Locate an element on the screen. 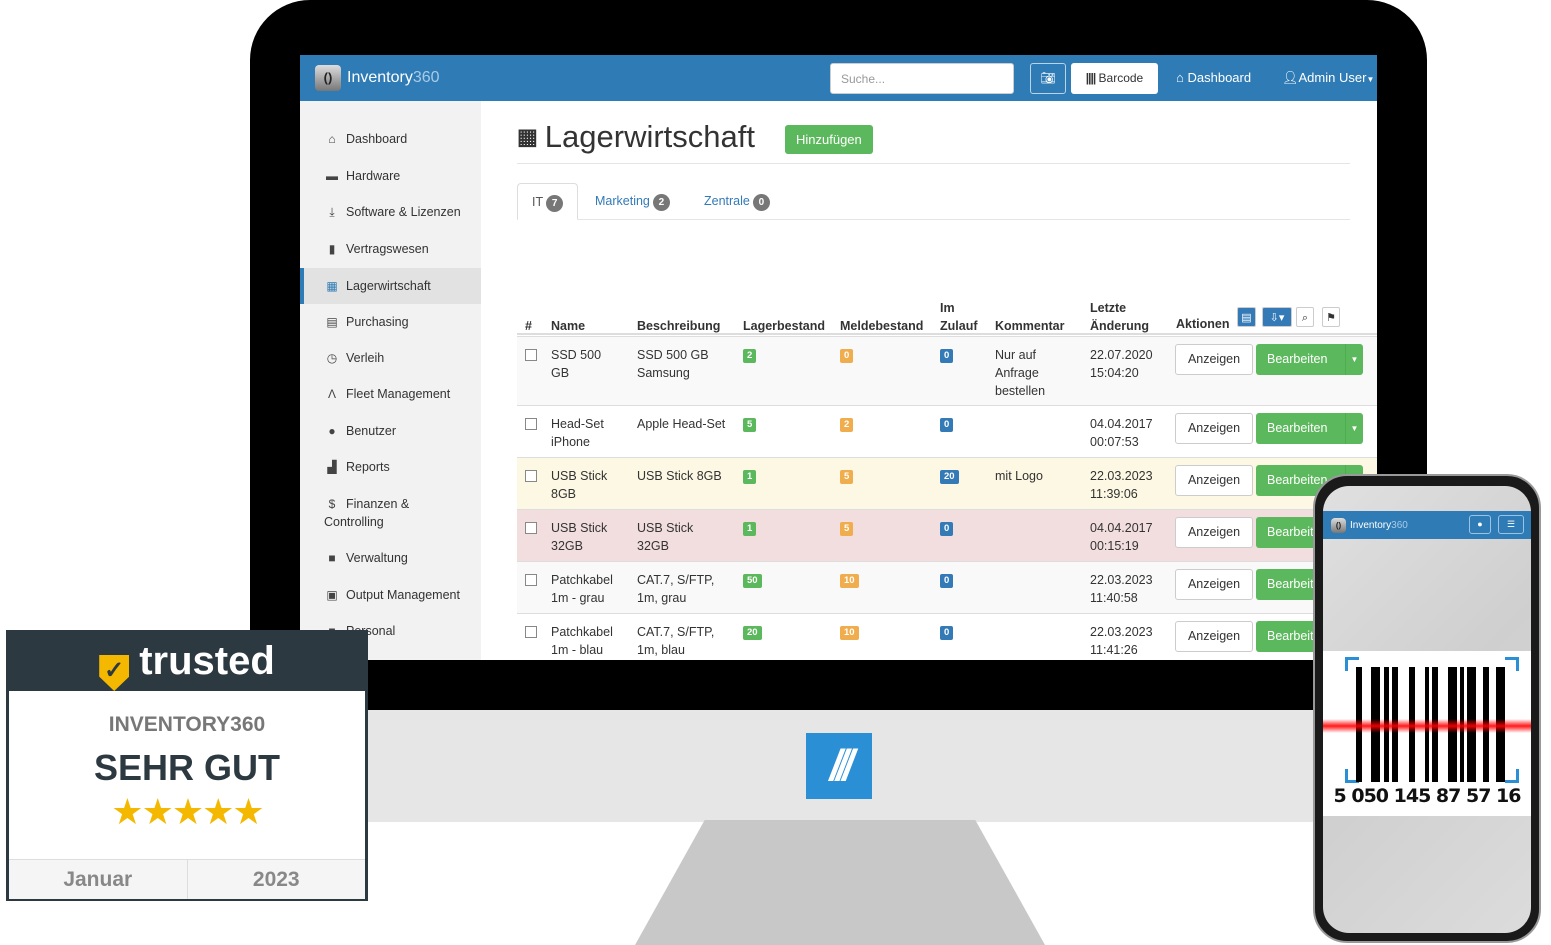 Image resolution: width=1551 pixels, height=945 pixels. item-description-line: CAT.7, S/FTP, is located at coordinates (676, 580).